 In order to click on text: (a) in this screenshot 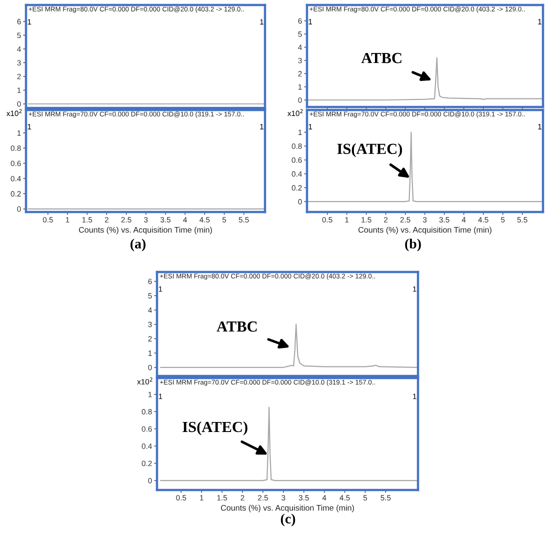, I will do `click(138, 245)`.